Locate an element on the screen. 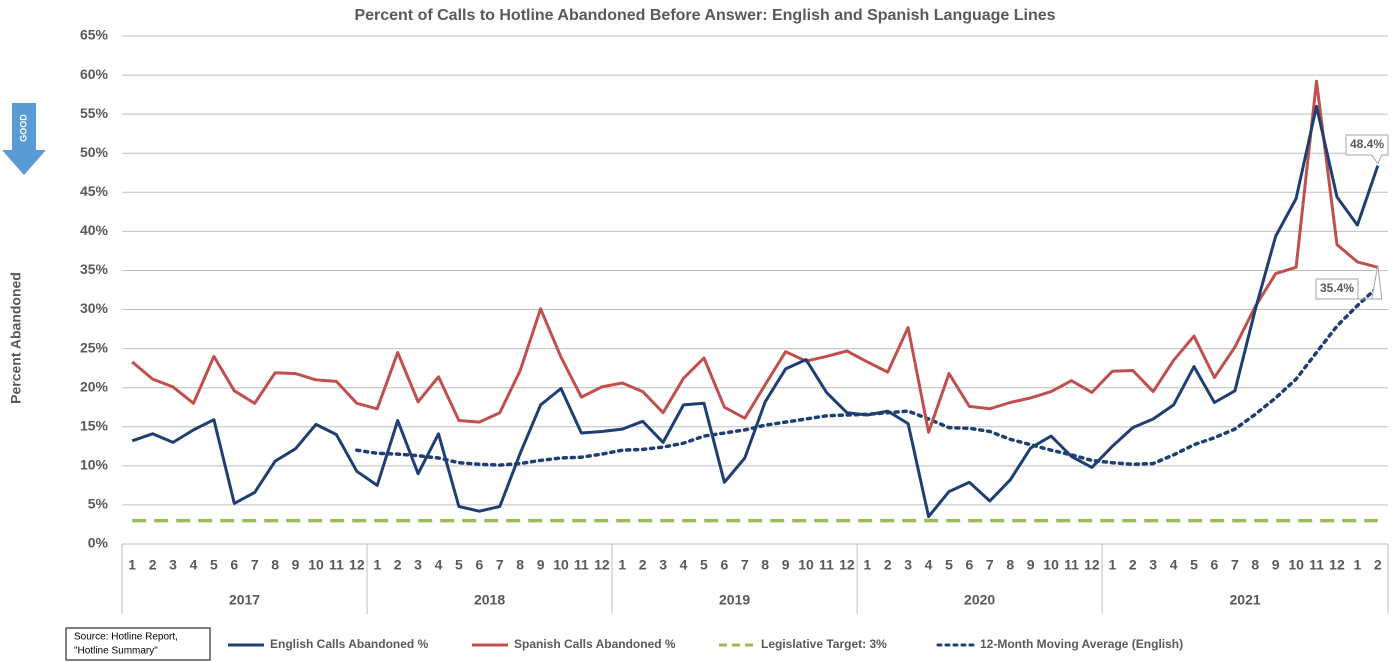 This screenshot has width=1397, height=662. legend-label: 12-Month Moving Average (English) is located at coordinates (1081, 644).